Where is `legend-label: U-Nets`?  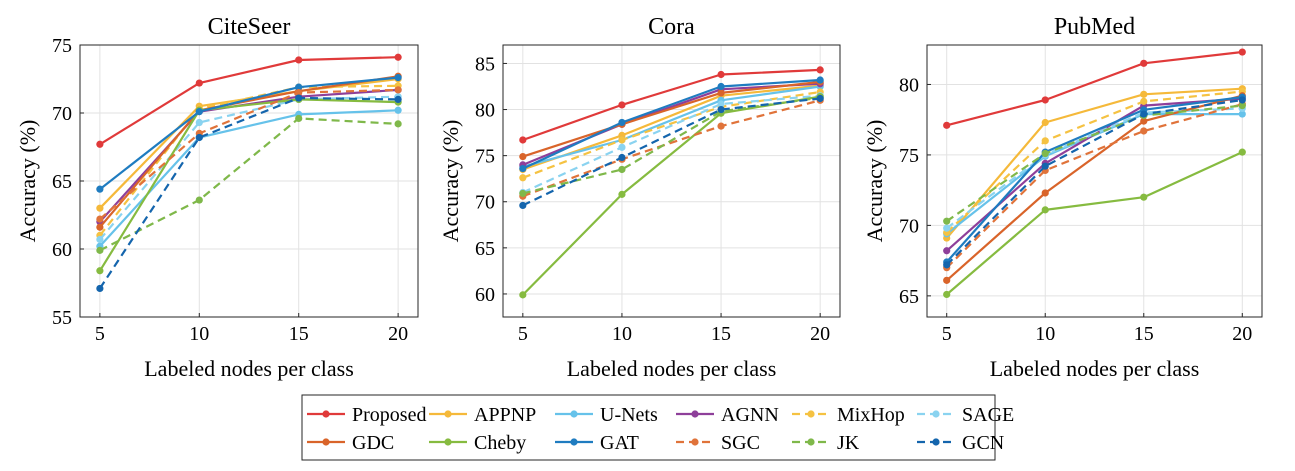
legend-label: U-Nets is located at coordinates (629, 415).